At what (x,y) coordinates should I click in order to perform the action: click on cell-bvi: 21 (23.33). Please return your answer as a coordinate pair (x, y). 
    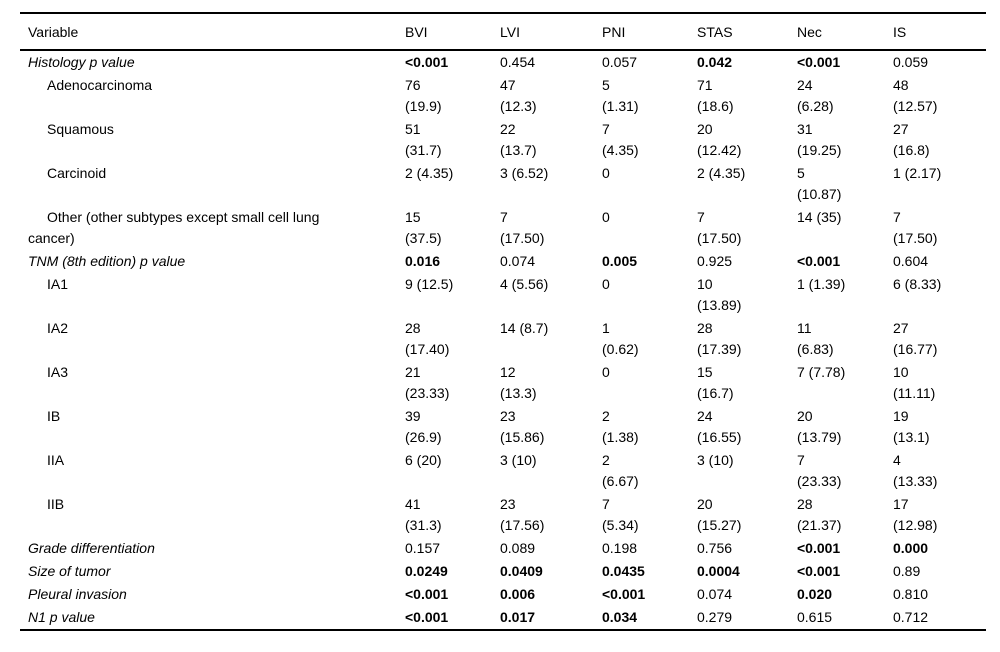
    Looking at the image, I should click on (427, 382).